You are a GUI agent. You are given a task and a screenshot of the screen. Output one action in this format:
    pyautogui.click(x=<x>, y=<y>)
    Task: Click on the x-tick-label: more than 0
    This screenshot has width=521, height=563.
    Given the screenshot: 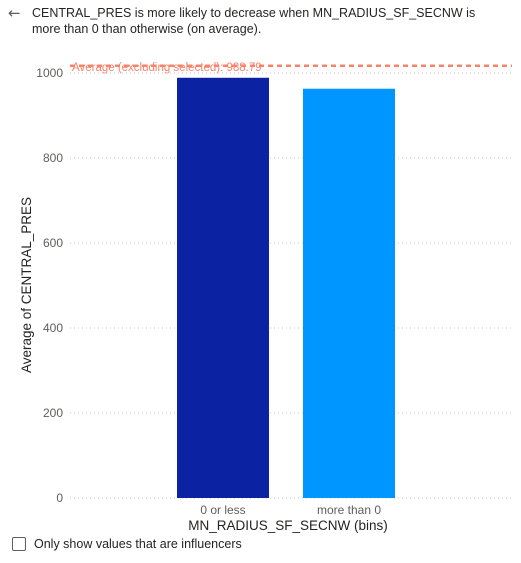 What is the action you would take?
    pyautogui.click(x=349, y=510)
    